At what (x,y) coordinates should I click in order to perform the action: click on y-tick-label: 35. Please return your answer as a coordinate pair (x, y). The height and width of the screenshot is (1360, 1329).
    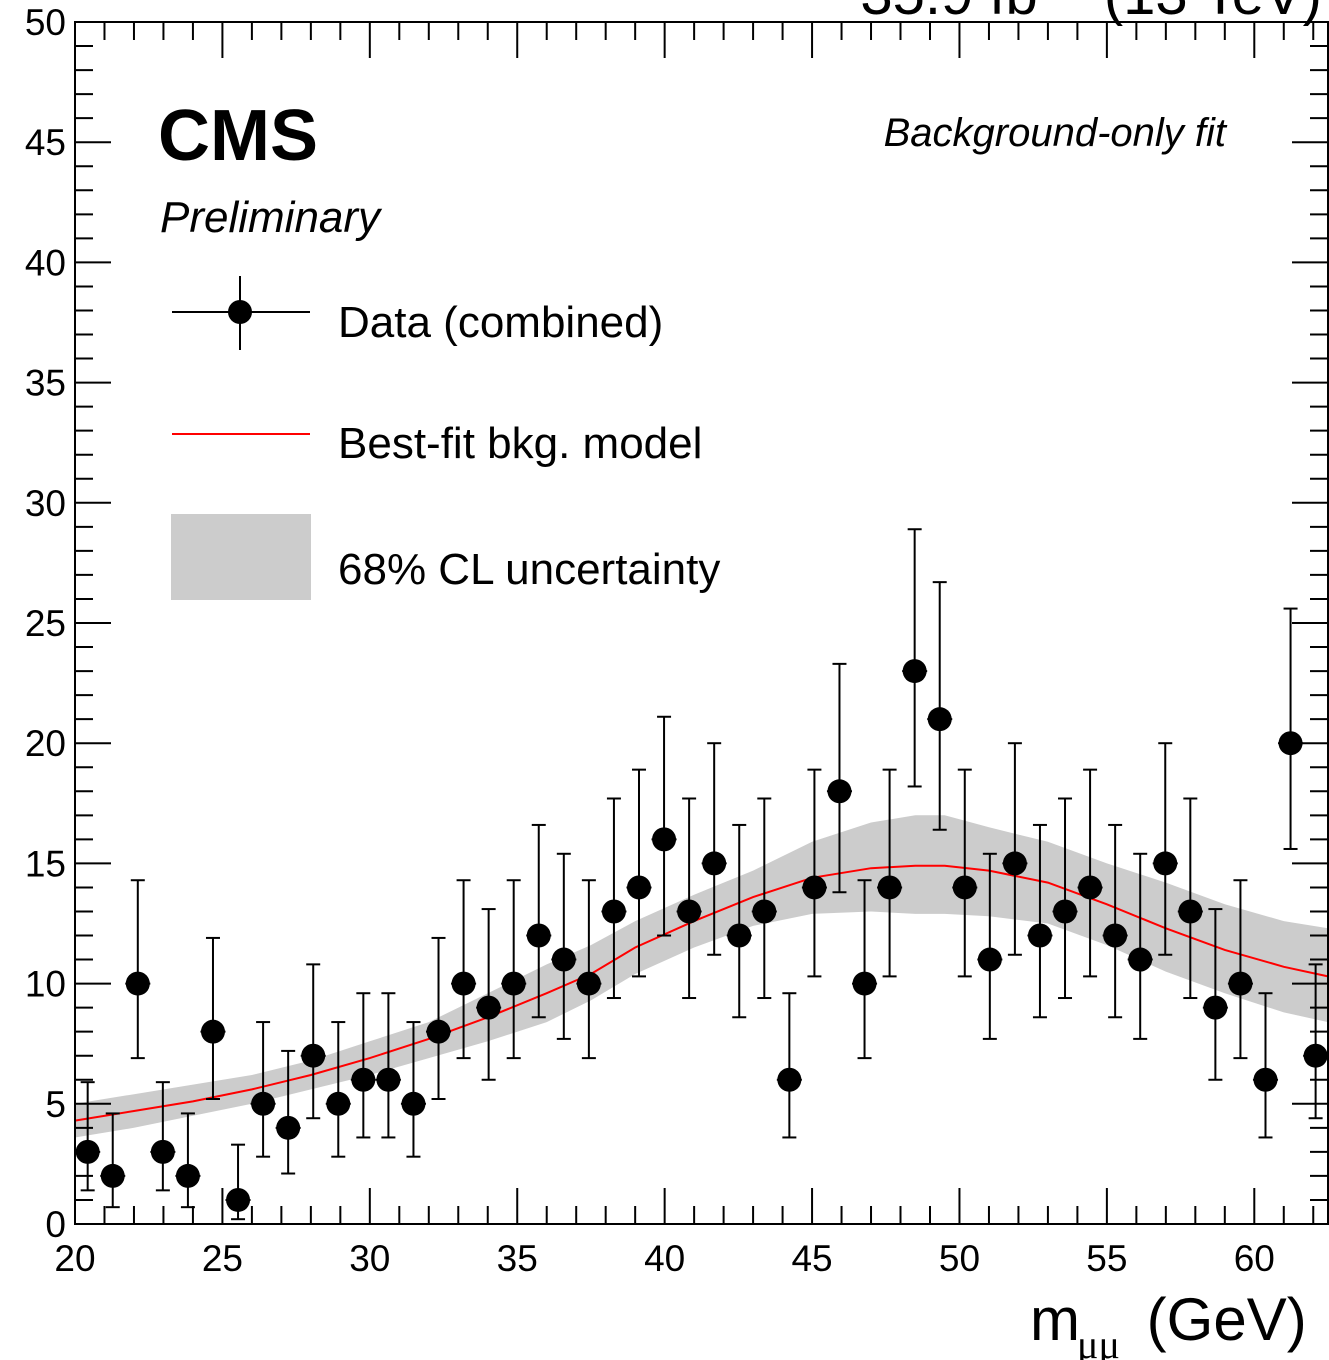
    Looking at the image, I should click on (45, 383).